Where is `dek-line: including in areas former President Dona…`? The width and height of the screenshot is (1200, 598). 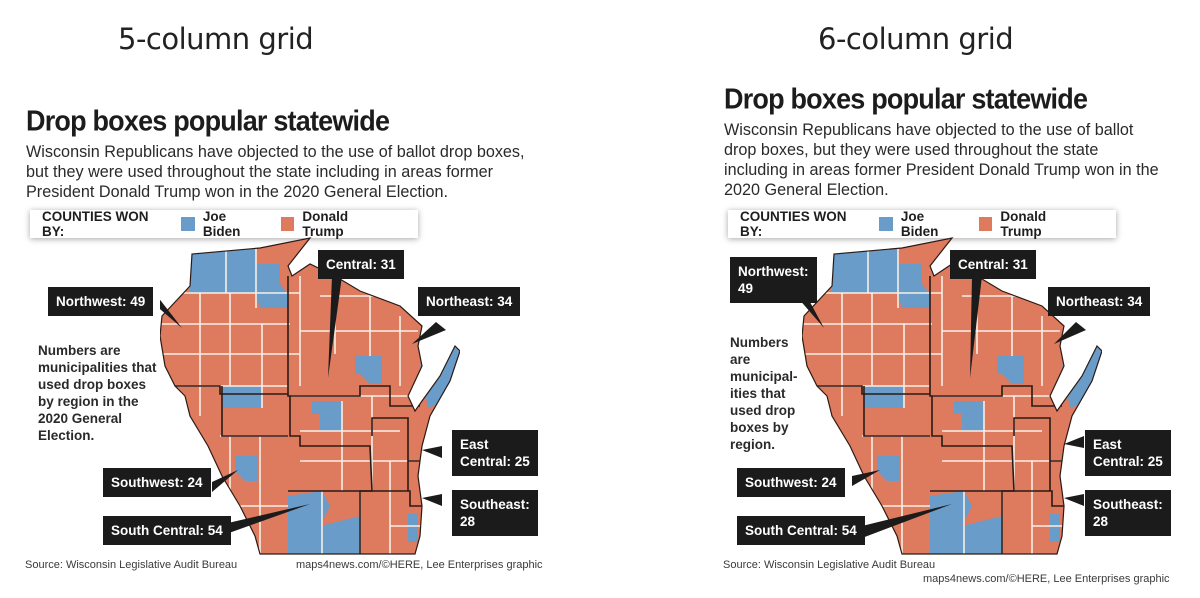 dek-line: including in areas former President Dona… is located at coordinates (941, 170).